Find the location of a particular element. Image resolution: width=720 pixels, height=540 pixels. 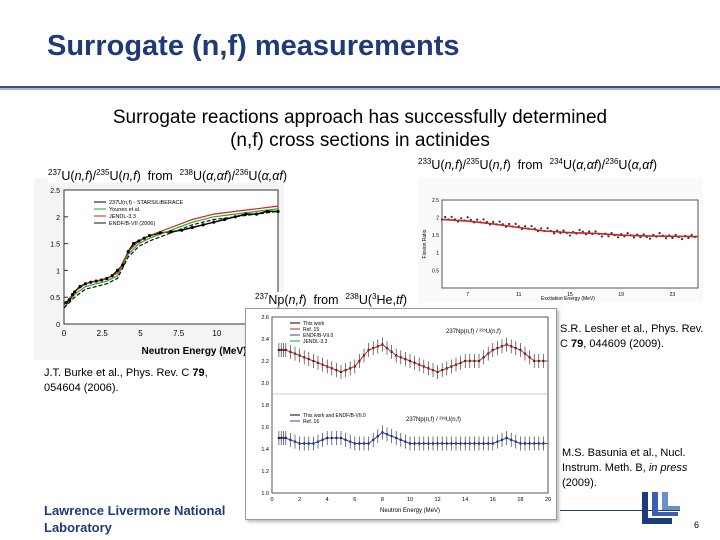

left-xlabel: Neutron Energy (MeV) is located at coordinates (193, 351).